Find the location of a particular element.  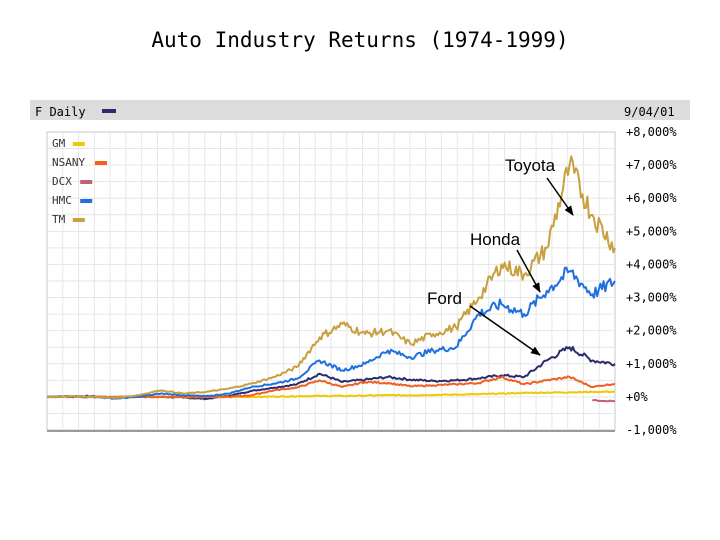

legend-swatch-gm is located at coordinates (78, 144).